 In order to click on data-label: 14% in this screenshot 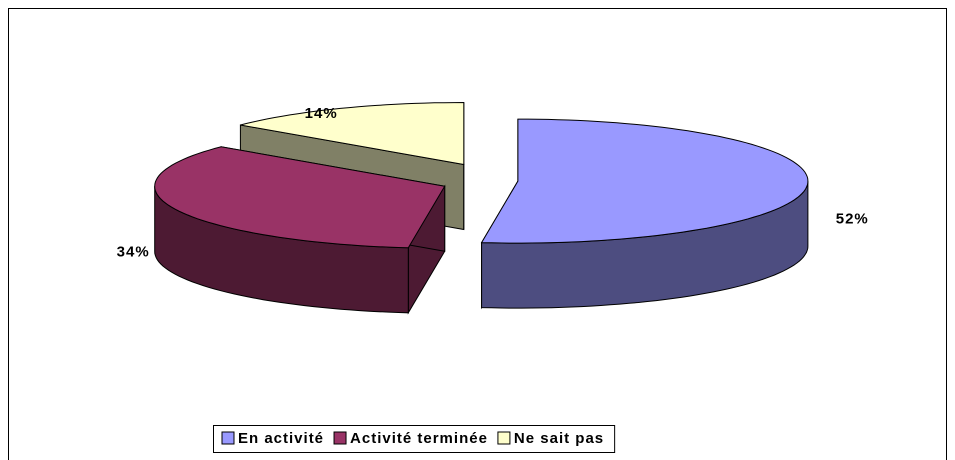, I will do `click(321, 113)`.